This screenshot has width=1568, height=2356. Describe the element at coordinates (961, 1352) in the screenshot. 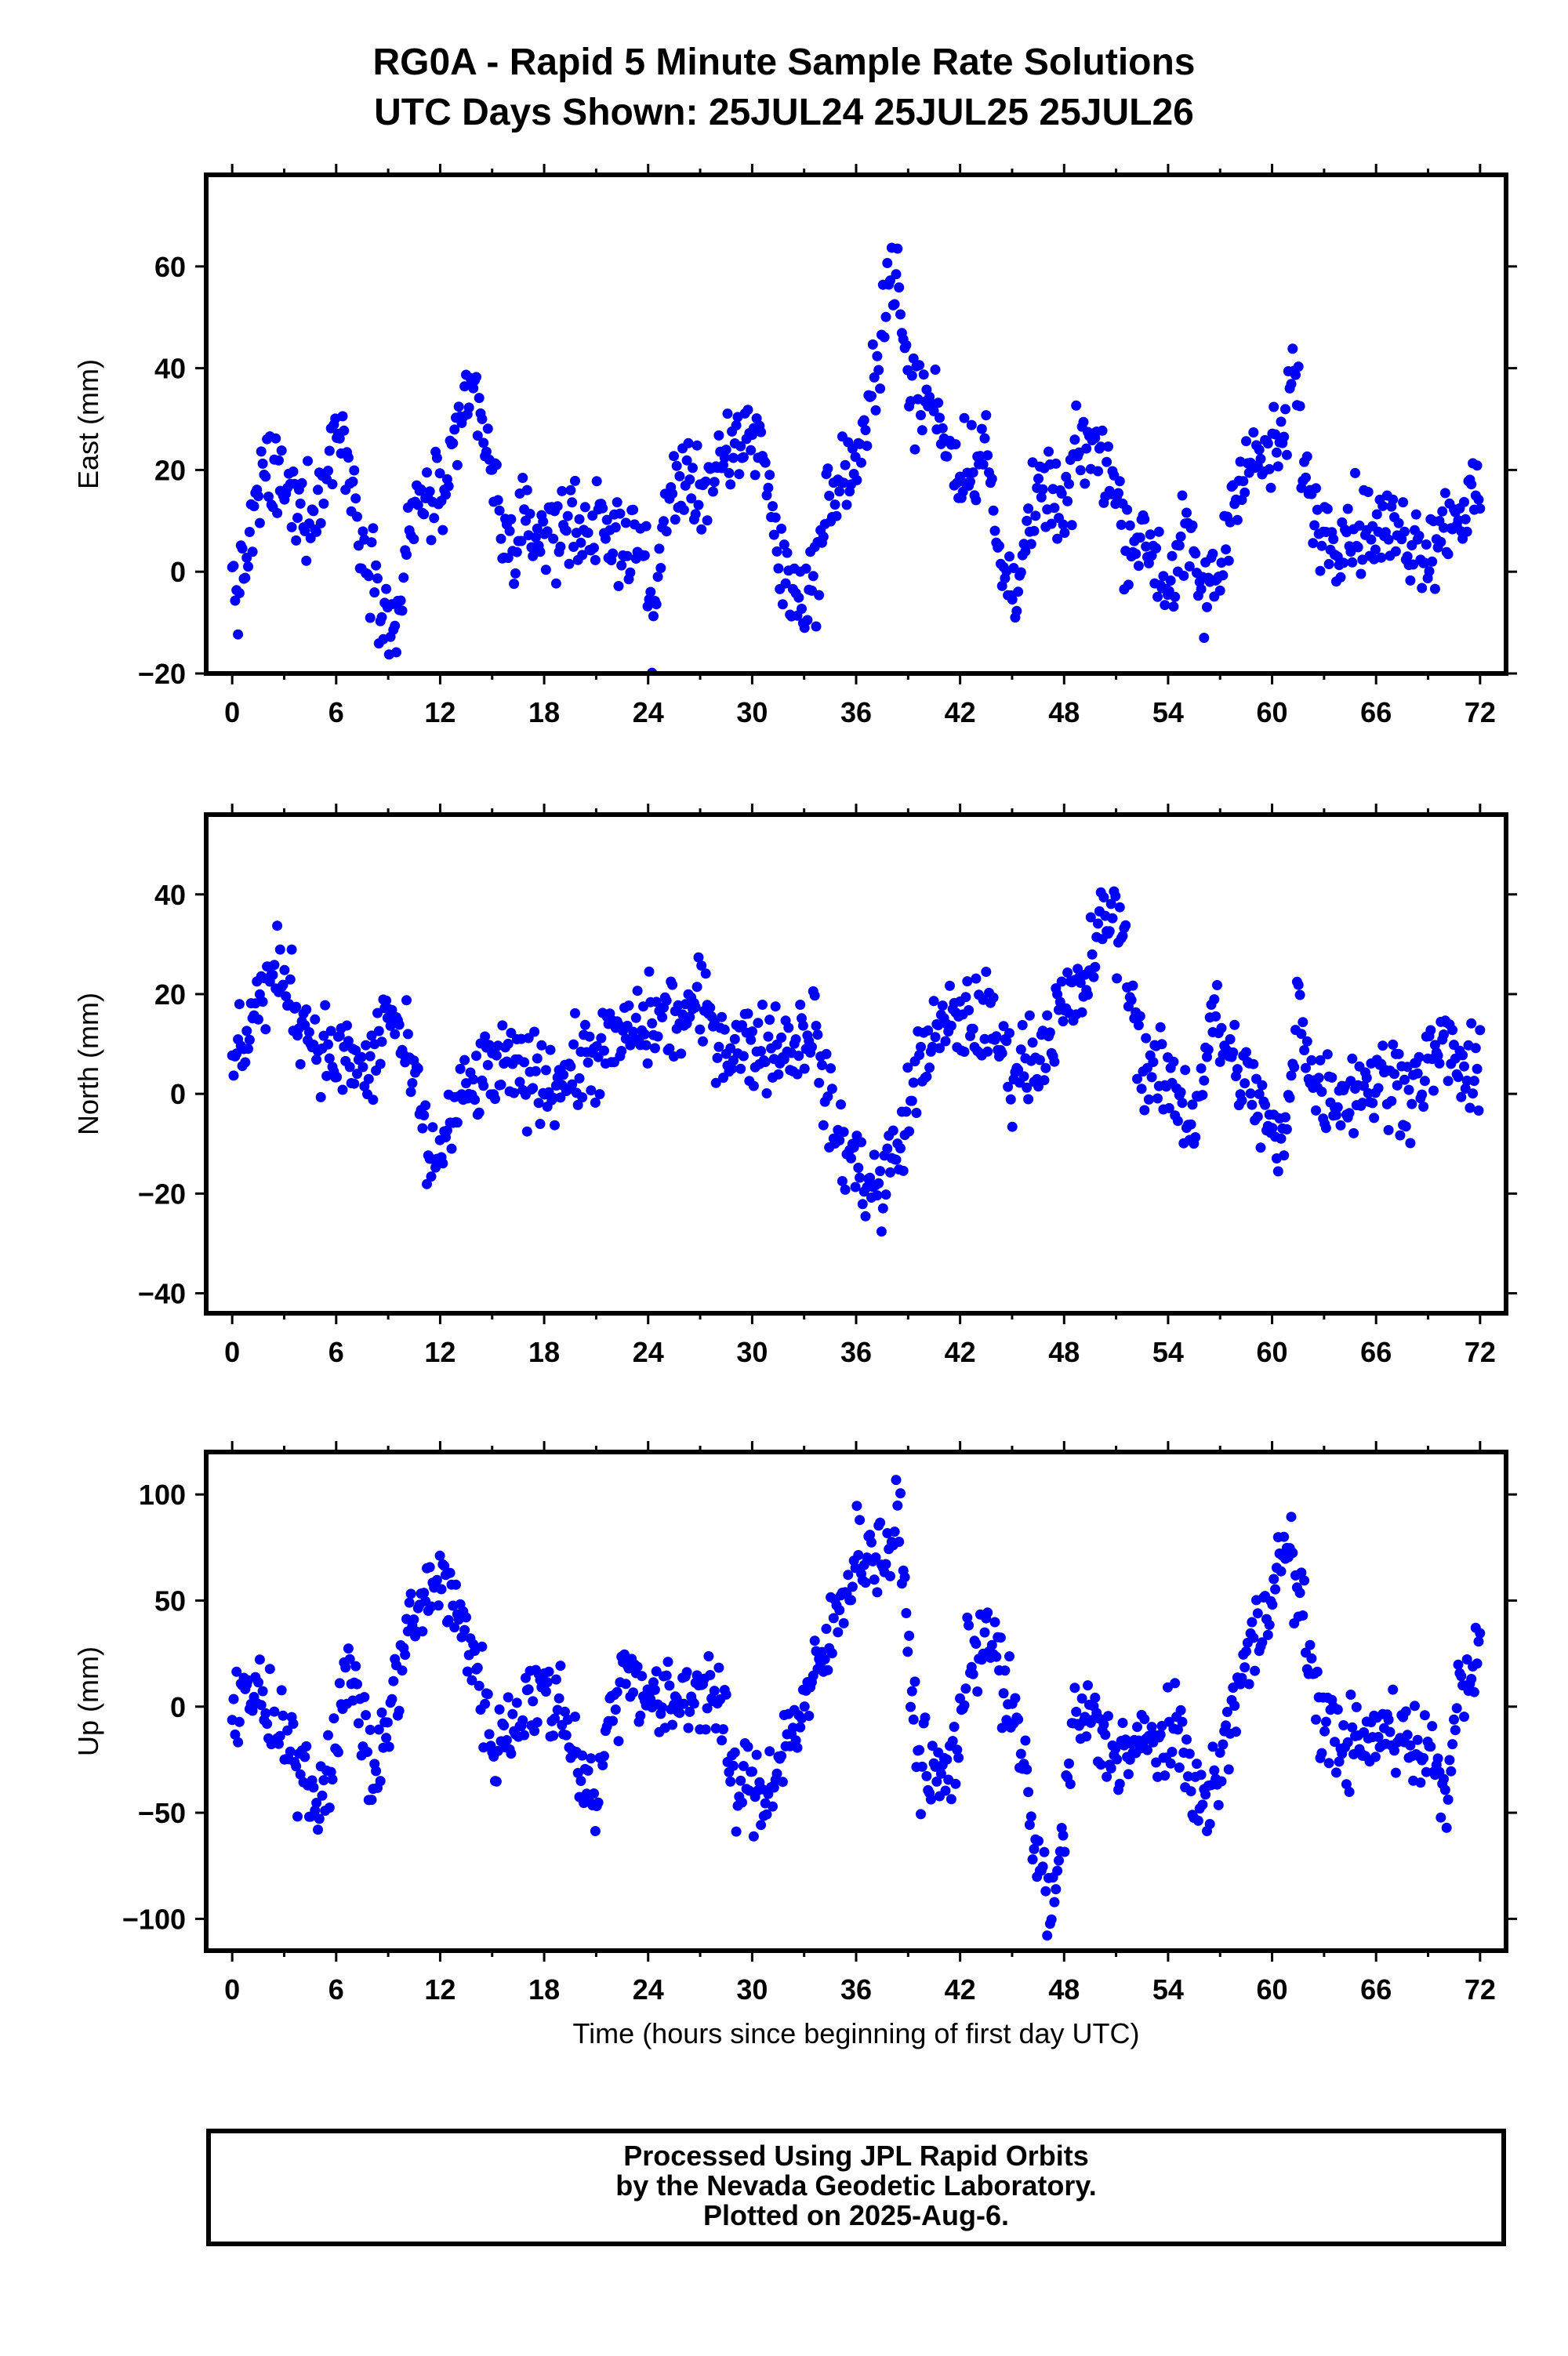

I see `x-tick-label: 42` at that location.